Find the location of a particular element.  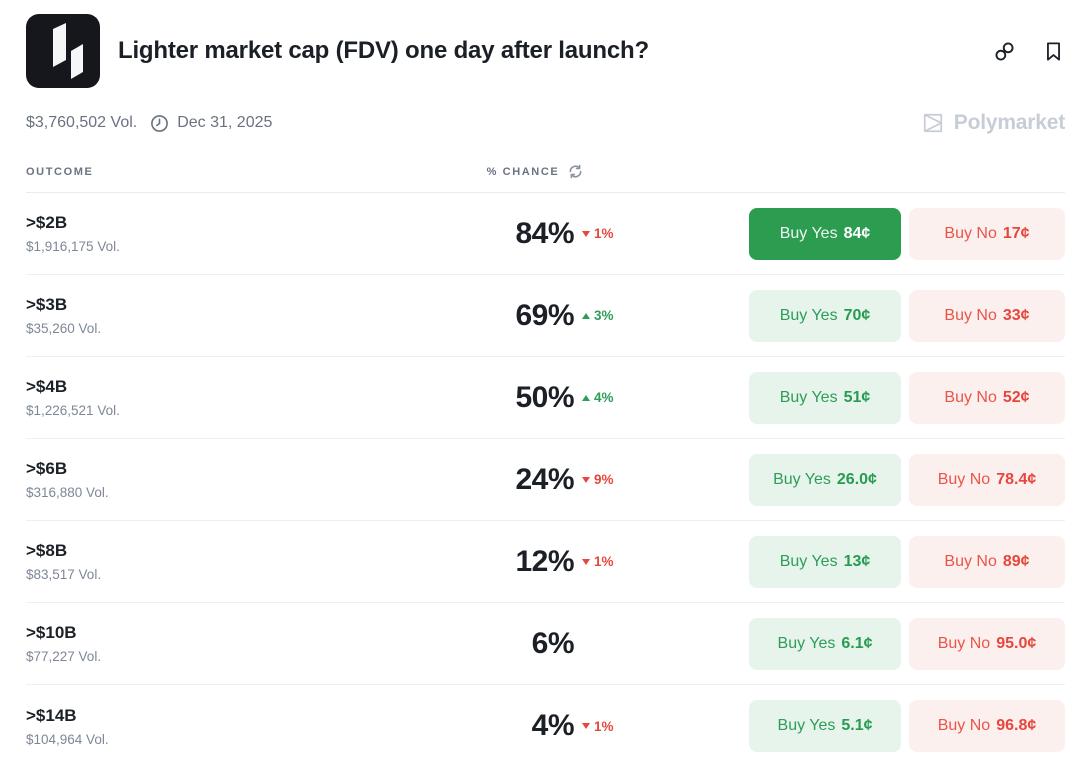

bookmark-icon is located at coordinates (1053, 51).